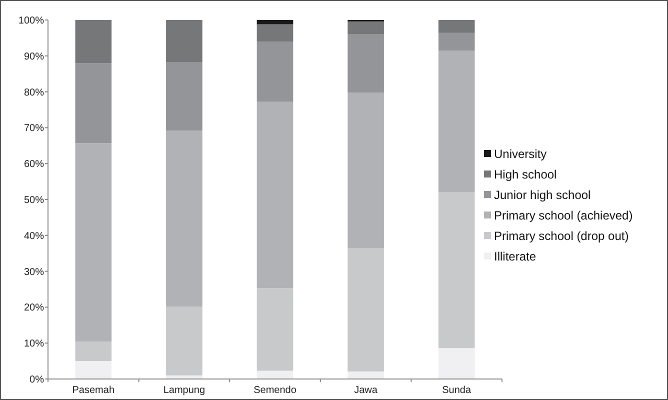 This screenshot has width=668, height=400. I want to click on legend-label: High school, so click(525, 175).